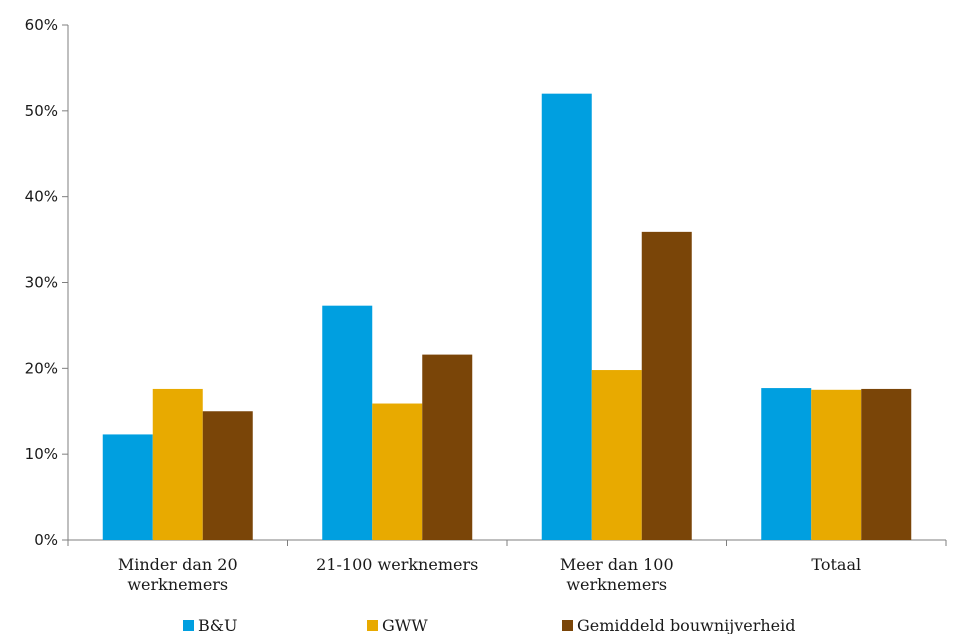  What do you see at coordinates (489, 625) in the screenshot?
I see `legend: B&U GWW Gemiddeld bouwnijverheid` at bounding box center [489, 625].